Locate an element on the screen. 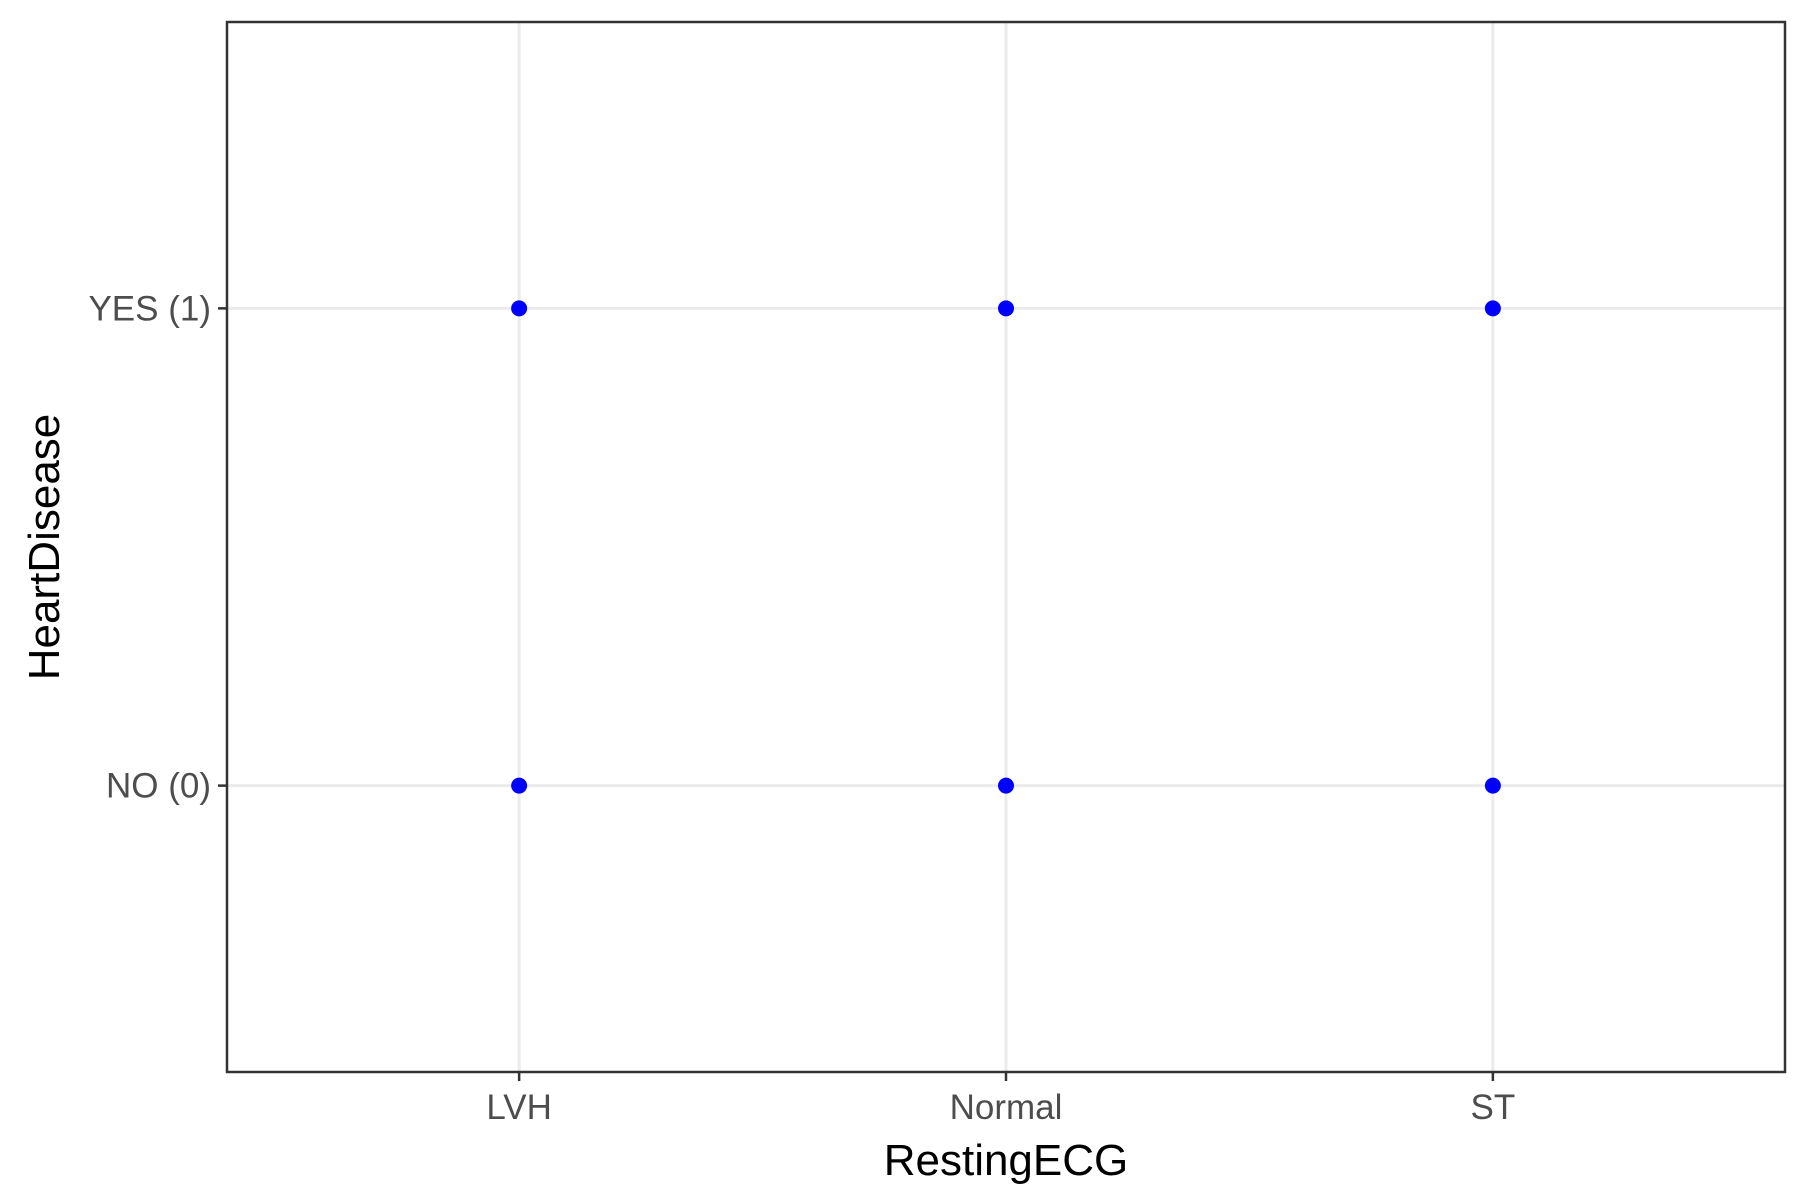 Image resolution: width=1800 pixels, height=1200 pixels. x-tick-label: ST is located at coordinates (1493, 1107).